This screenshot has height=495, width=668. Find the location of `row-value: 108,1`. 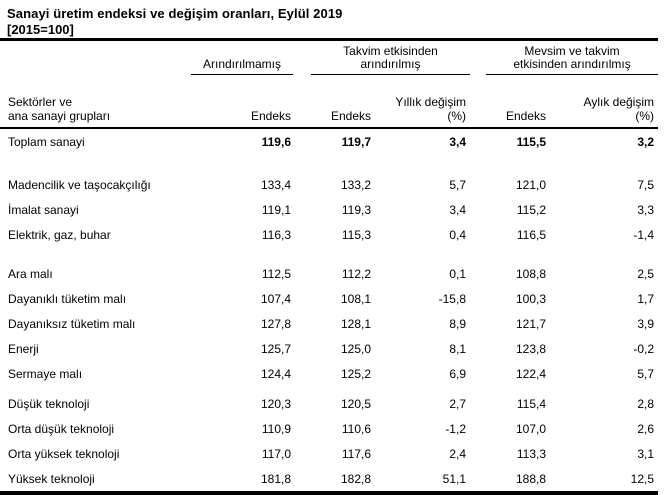

row-value: 108,1 is located at coordinates (355, 298).